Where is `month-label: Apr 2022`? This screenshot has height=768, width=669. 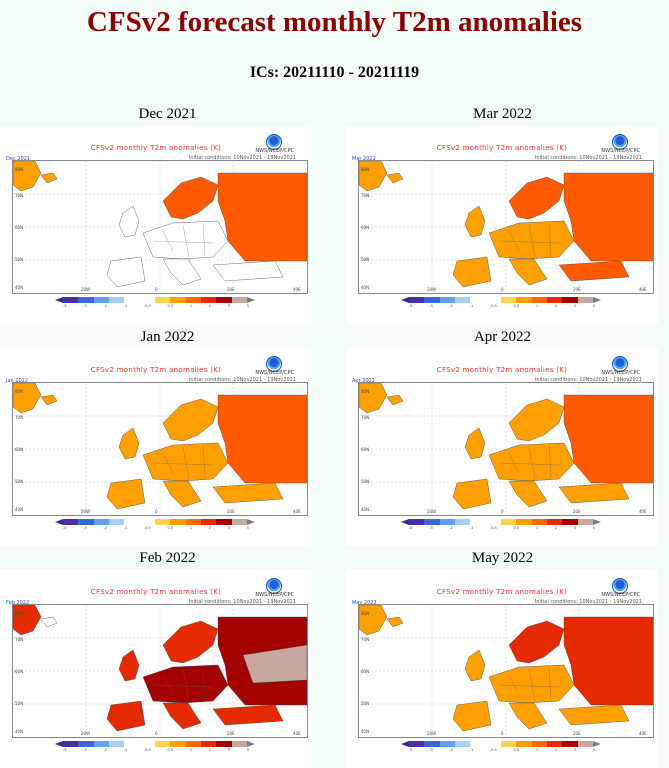
month-label: Apr 2022 is located at coordinates (502, 337).